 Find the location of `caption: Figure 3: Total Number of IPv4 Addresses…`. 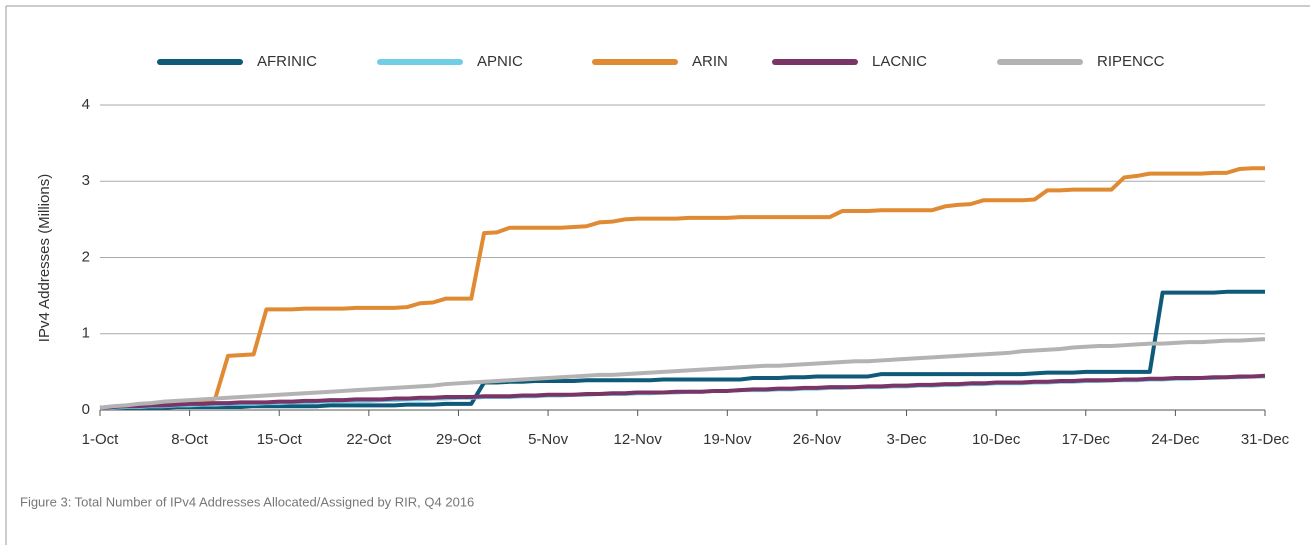

caption: Figure 3: Total Number of IPv4 Addresses… is located at coordinates (247, 501).